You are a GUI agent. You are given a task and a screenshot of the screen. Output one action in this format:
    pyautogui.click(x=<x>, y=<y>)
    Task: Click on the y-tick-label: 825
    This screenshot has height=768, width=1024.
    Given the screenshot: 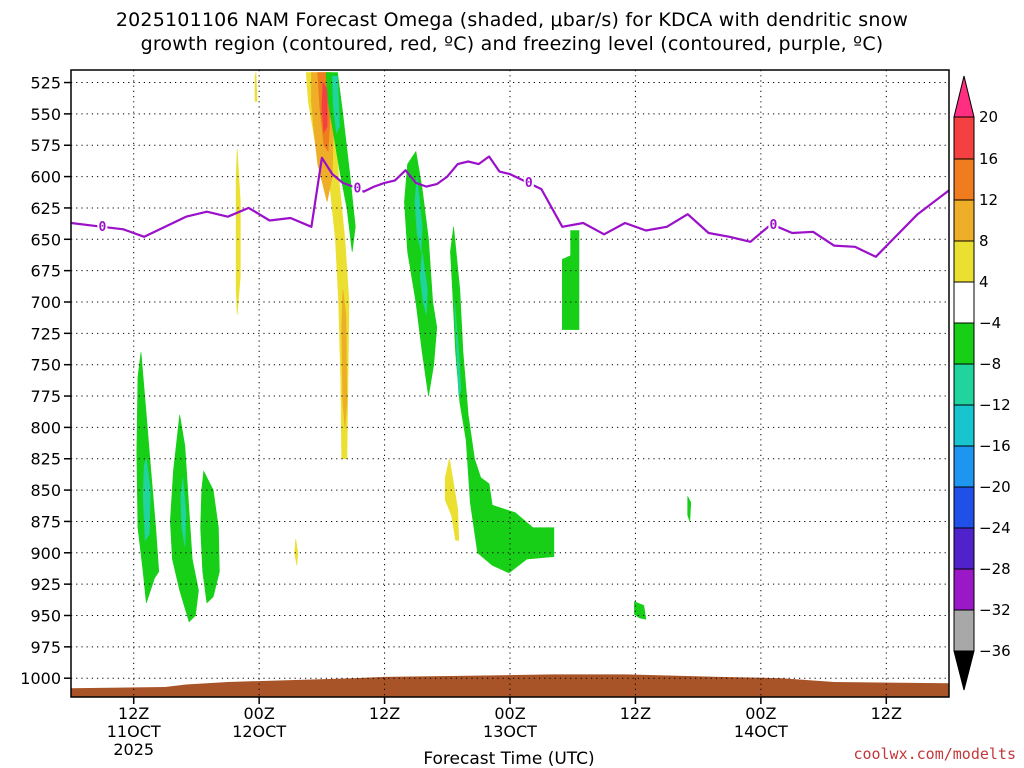 What is the action you would take?
    pyautogui.click(x=45, y=459)
    